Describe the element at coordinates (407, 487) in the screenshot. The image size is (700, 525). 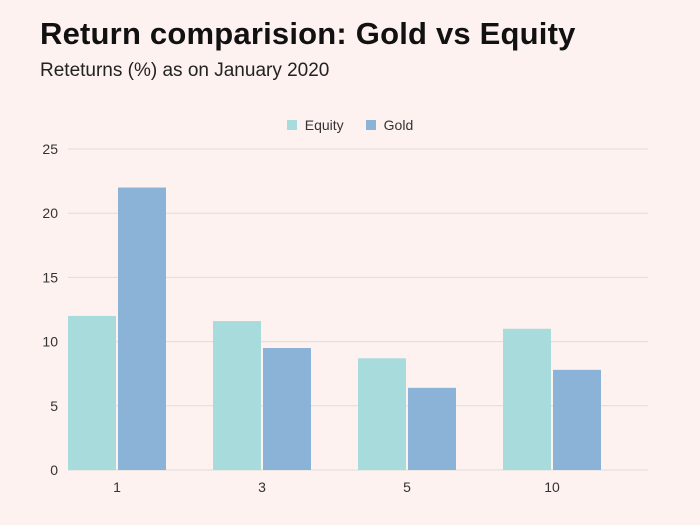
I see `x-tick-label: 5` at that location.